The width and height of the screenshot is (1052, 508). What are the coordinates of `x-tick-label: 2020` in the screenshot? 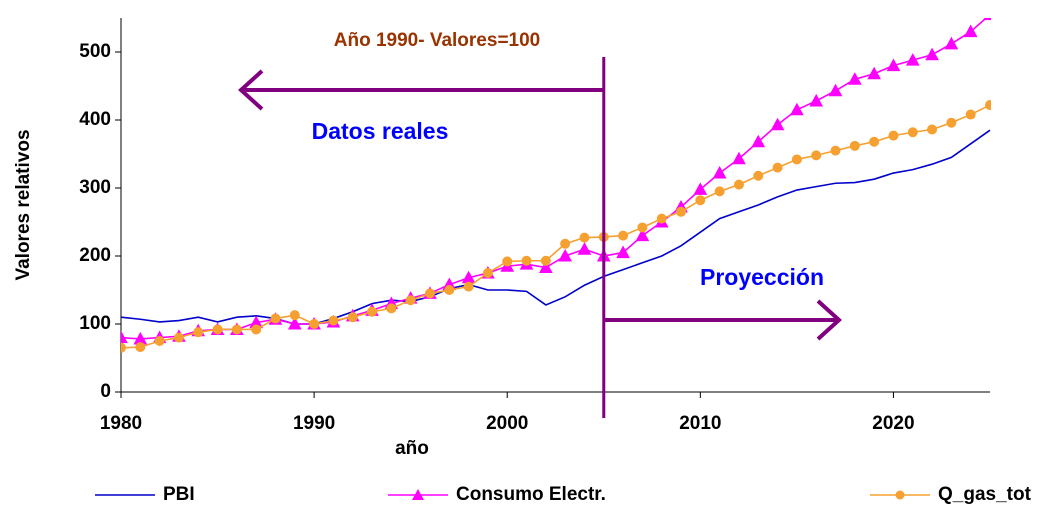 It's located at (893, 423).